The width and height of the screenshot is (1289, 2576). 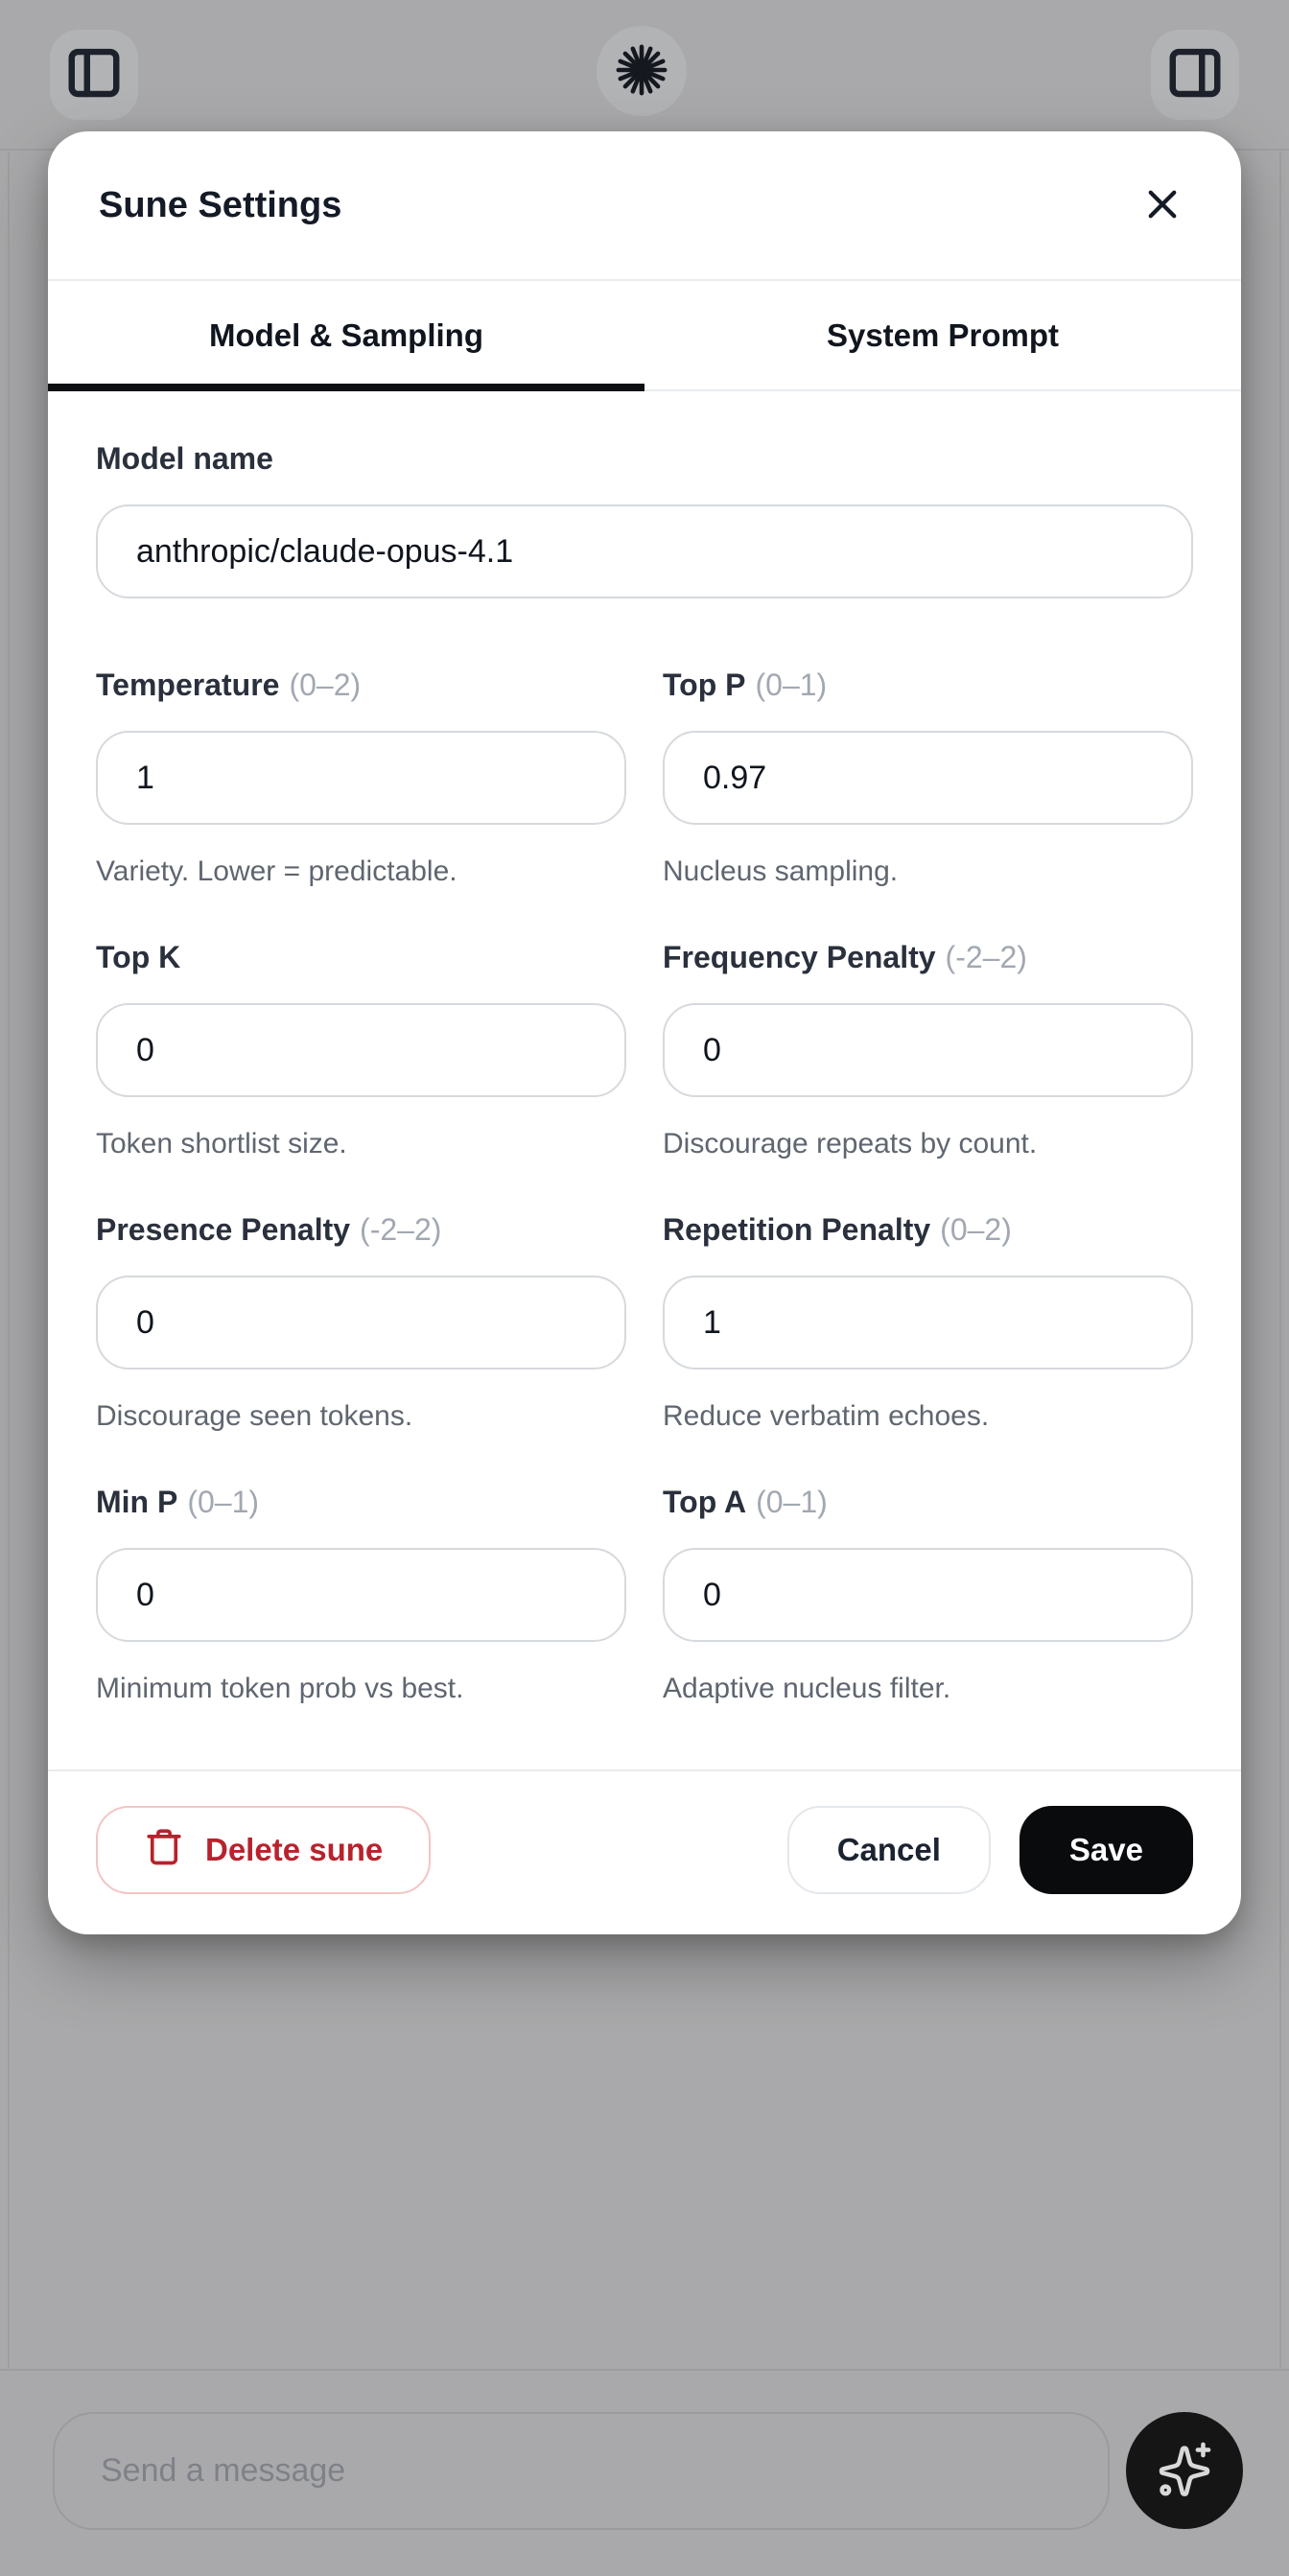 I want to click on panel-left-icon, so click(x=94, y=74).